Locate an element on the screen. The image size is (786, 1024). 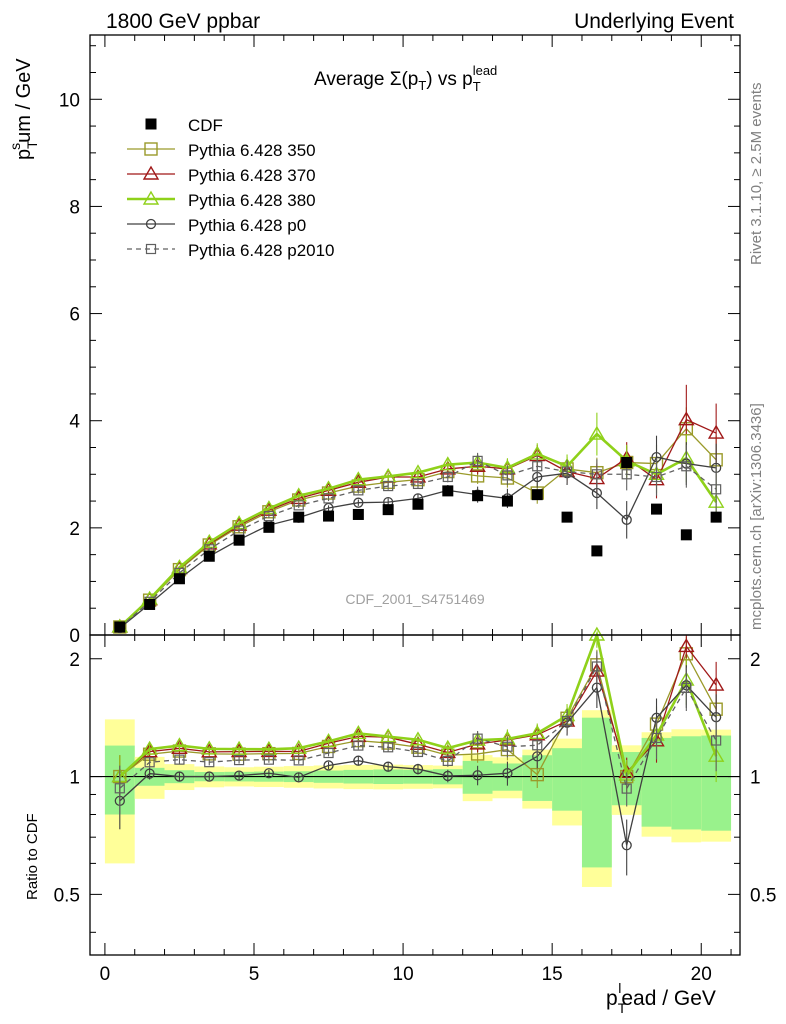
y-tick-label: 0 is located at coordinates (74, 636).